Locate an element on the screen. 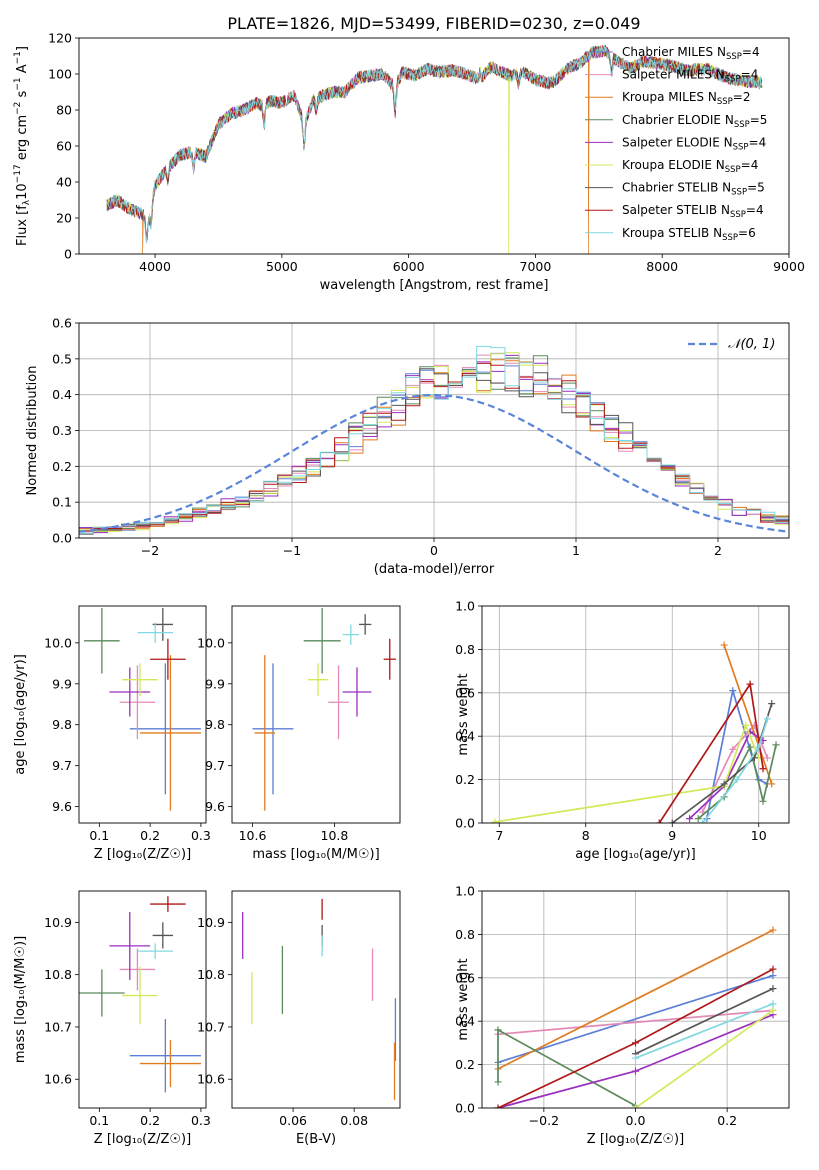  y-tick-label: 0.0 is located at coordinates (465, 823).